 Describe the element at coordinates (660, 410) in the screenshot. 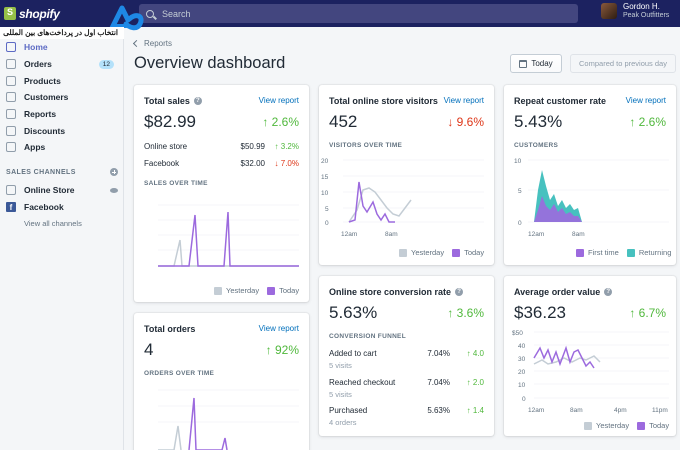

I see `x-tick-label: 11pm` at that location.